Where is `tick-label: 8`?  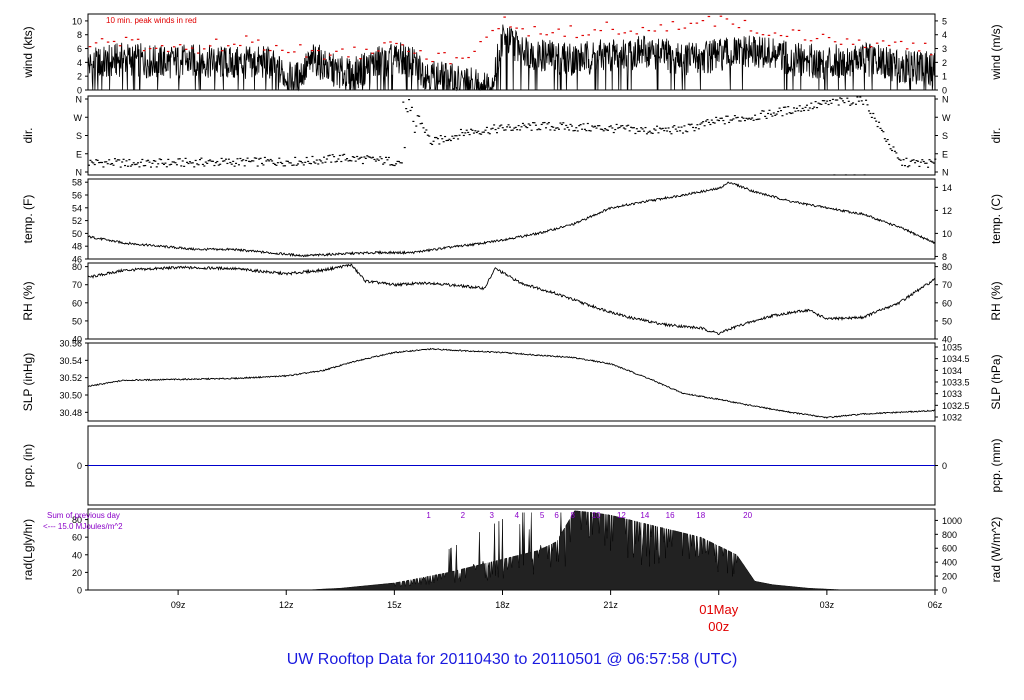
tick-label: 8 is located at coordinates (944, 257).